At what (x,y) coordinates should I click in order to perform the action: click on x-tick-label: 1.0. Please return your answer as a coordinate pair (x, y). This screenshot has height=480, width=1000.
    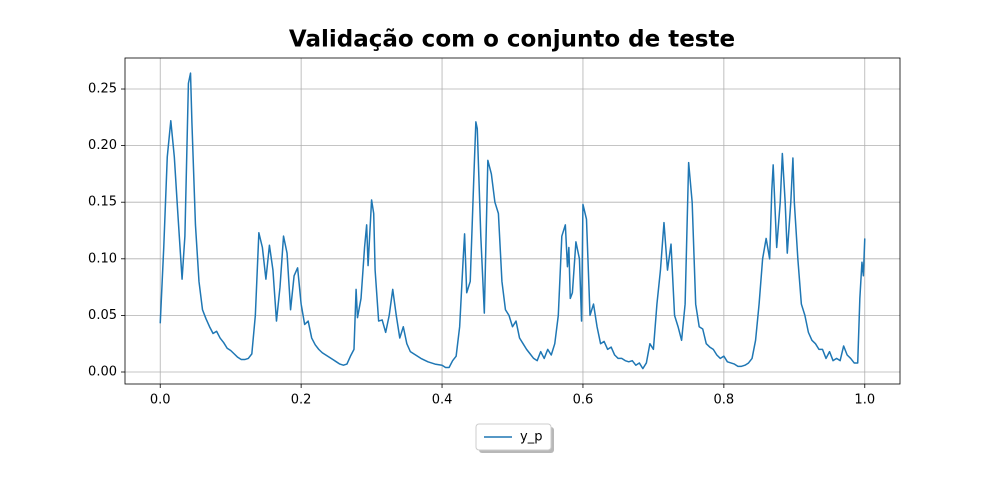
    Looking at the image, I should click on (864, 400).